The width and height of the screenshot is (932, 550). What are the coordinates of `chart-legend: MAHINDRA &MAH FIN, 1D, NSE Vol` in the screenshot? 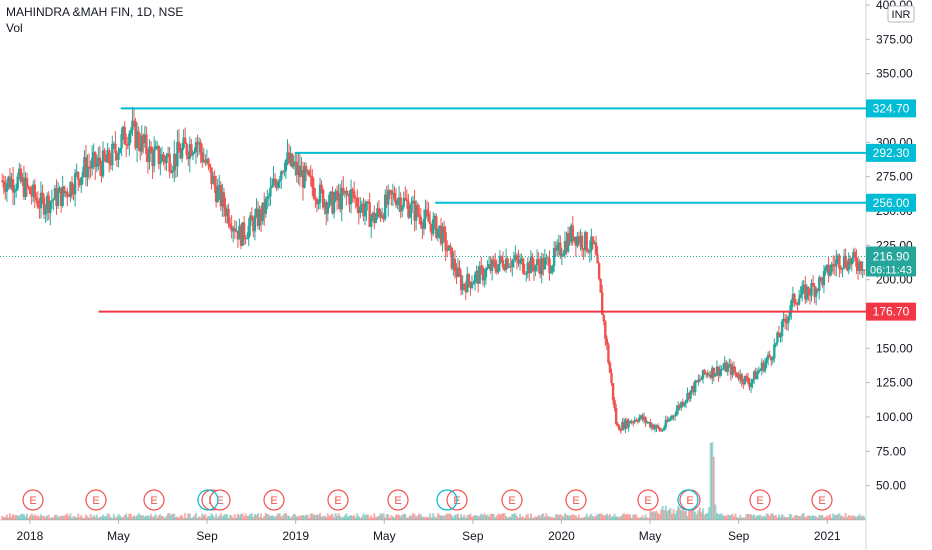 It's located at (94, 20).